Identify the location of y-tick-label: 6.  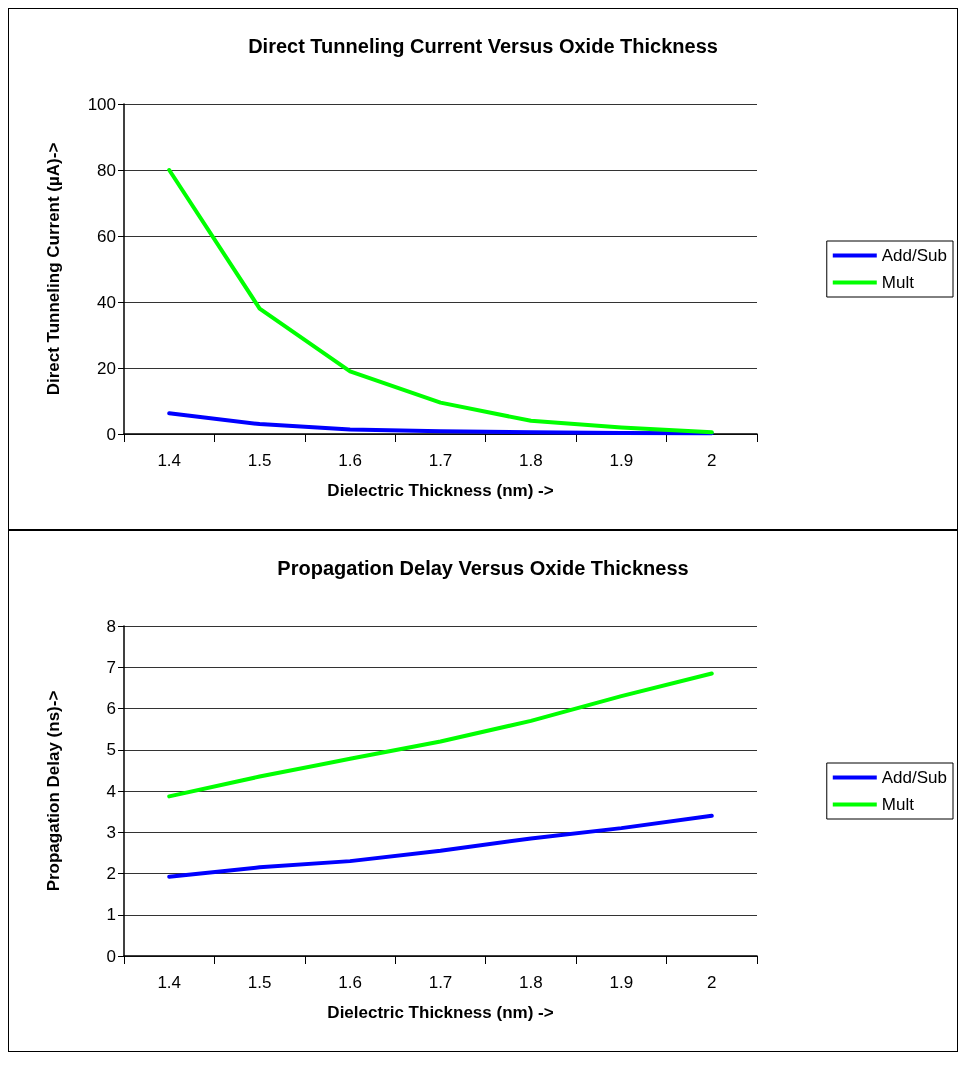
(111, 708).